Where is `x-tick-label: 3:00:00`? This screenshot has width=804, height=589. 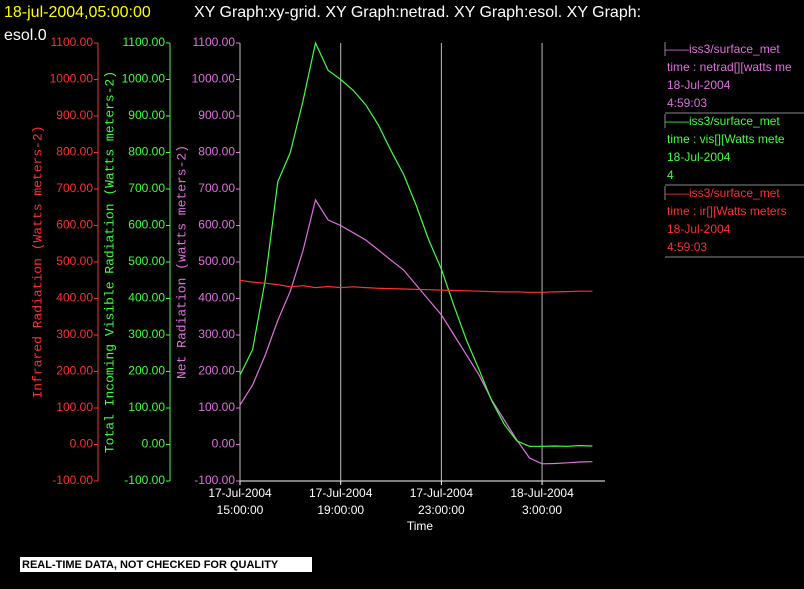 x-tick-label: 3:00:00 is located at coordinates (542, 510).